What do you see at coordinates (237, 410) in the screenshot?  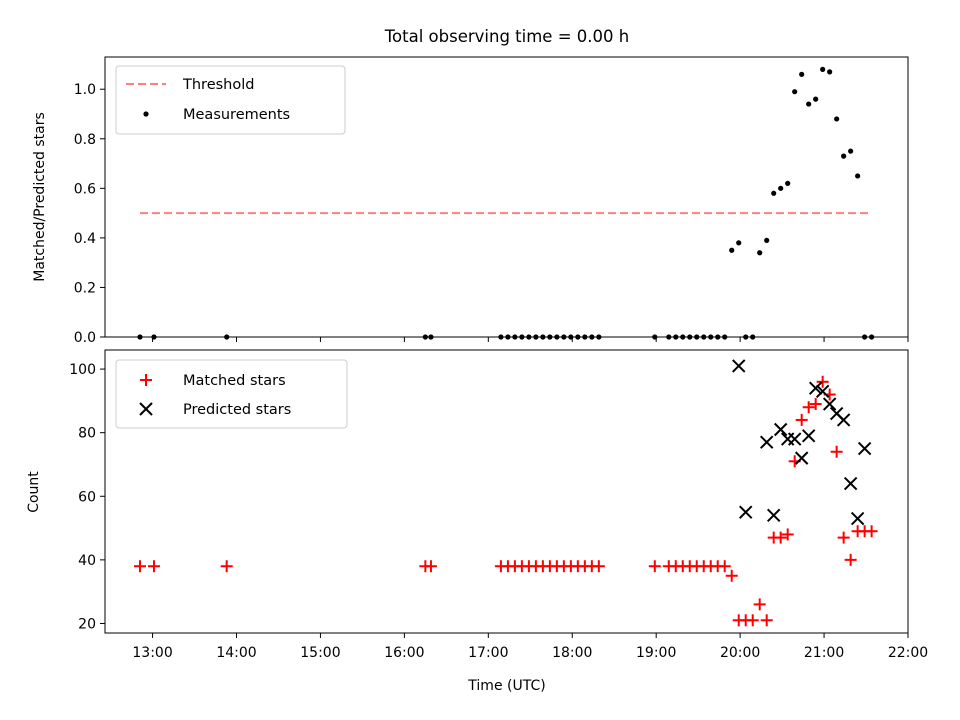 I see `legend-predicted-label: Predicted stars` at bounding box center [237, 410].